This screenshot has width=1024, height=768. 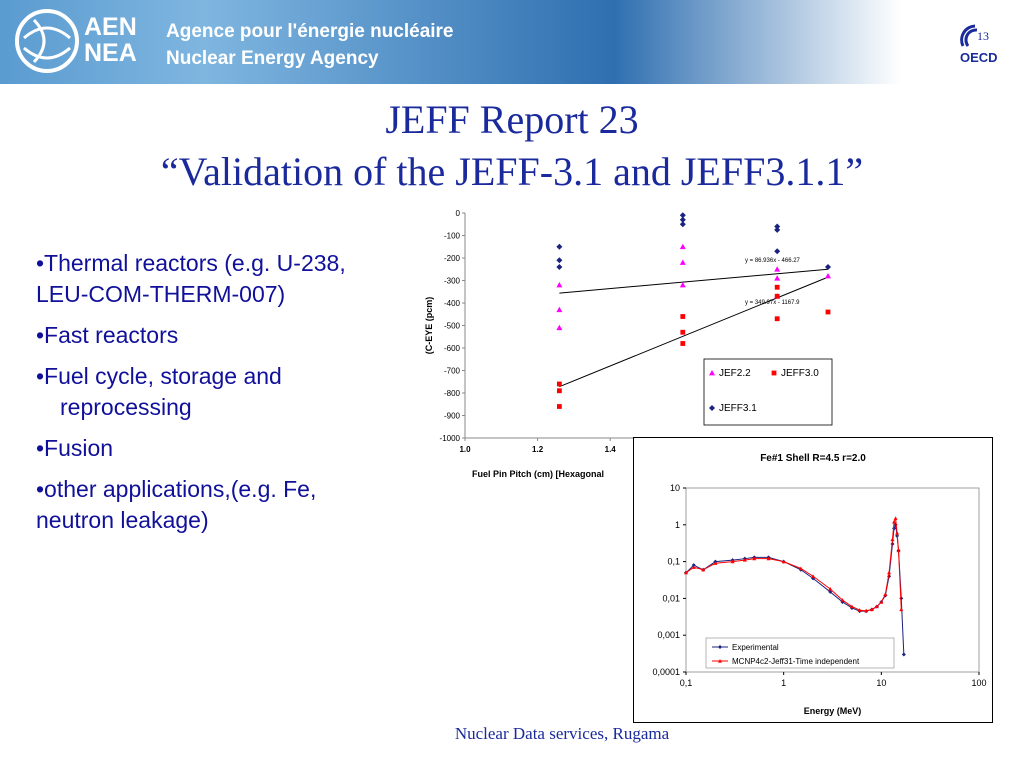 I want to click on agency-name-fr: Agence pour l'énergie nucléaire, so click(x=310, y=31).